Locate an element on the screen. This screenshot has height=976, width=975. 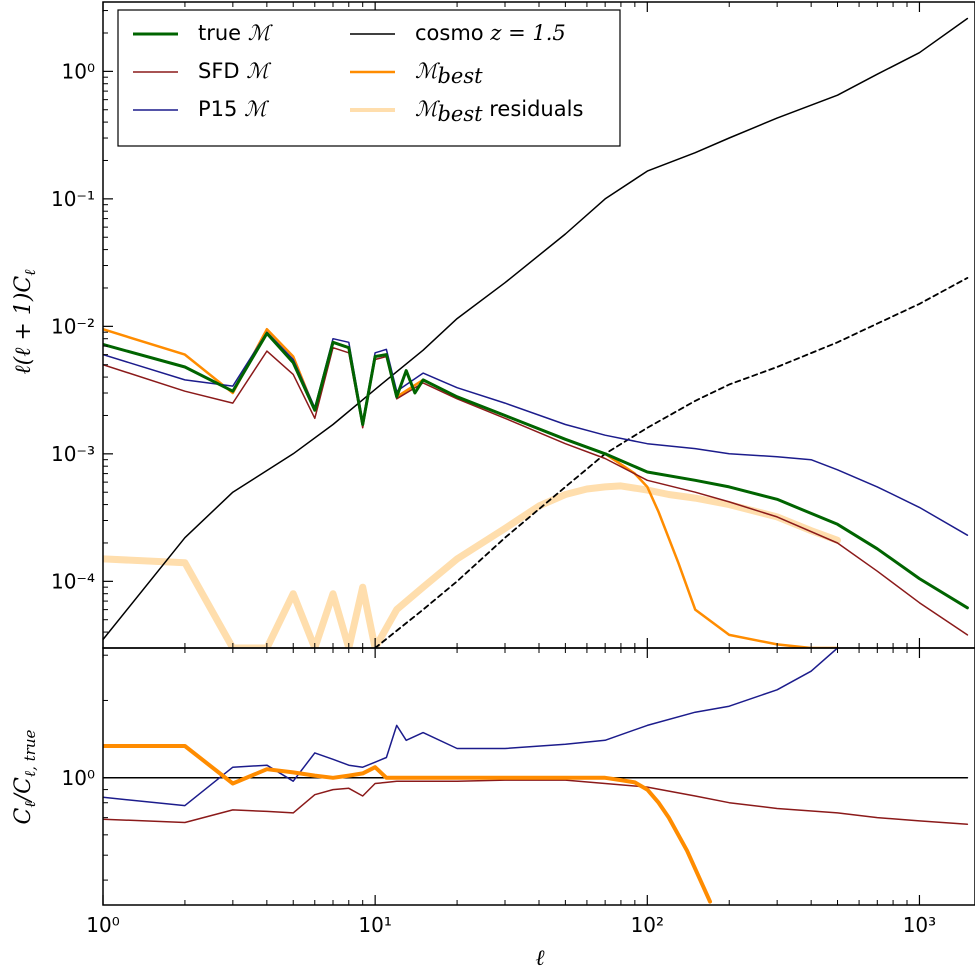
y-tick-label-top: 10⁻¹ is located at coordinates (73, 199).